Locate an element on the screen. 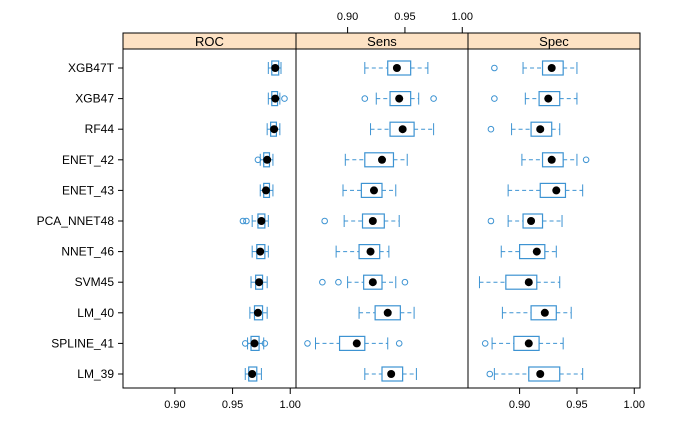 The height and width of the screenshot is (442, 698). panel-title: Spec is located at coordinates (554, 41).